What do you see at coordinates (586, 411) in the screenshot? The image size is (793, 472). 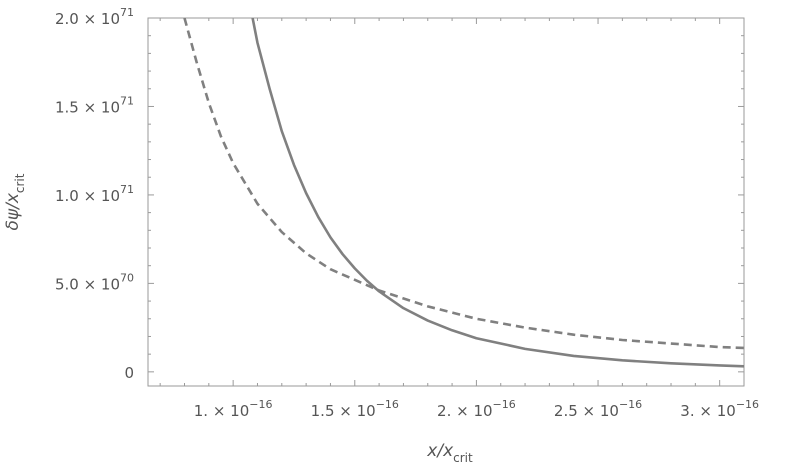 I see `x-tick-mantissa: 2.5 × 10` at bounding box center [586, 411].